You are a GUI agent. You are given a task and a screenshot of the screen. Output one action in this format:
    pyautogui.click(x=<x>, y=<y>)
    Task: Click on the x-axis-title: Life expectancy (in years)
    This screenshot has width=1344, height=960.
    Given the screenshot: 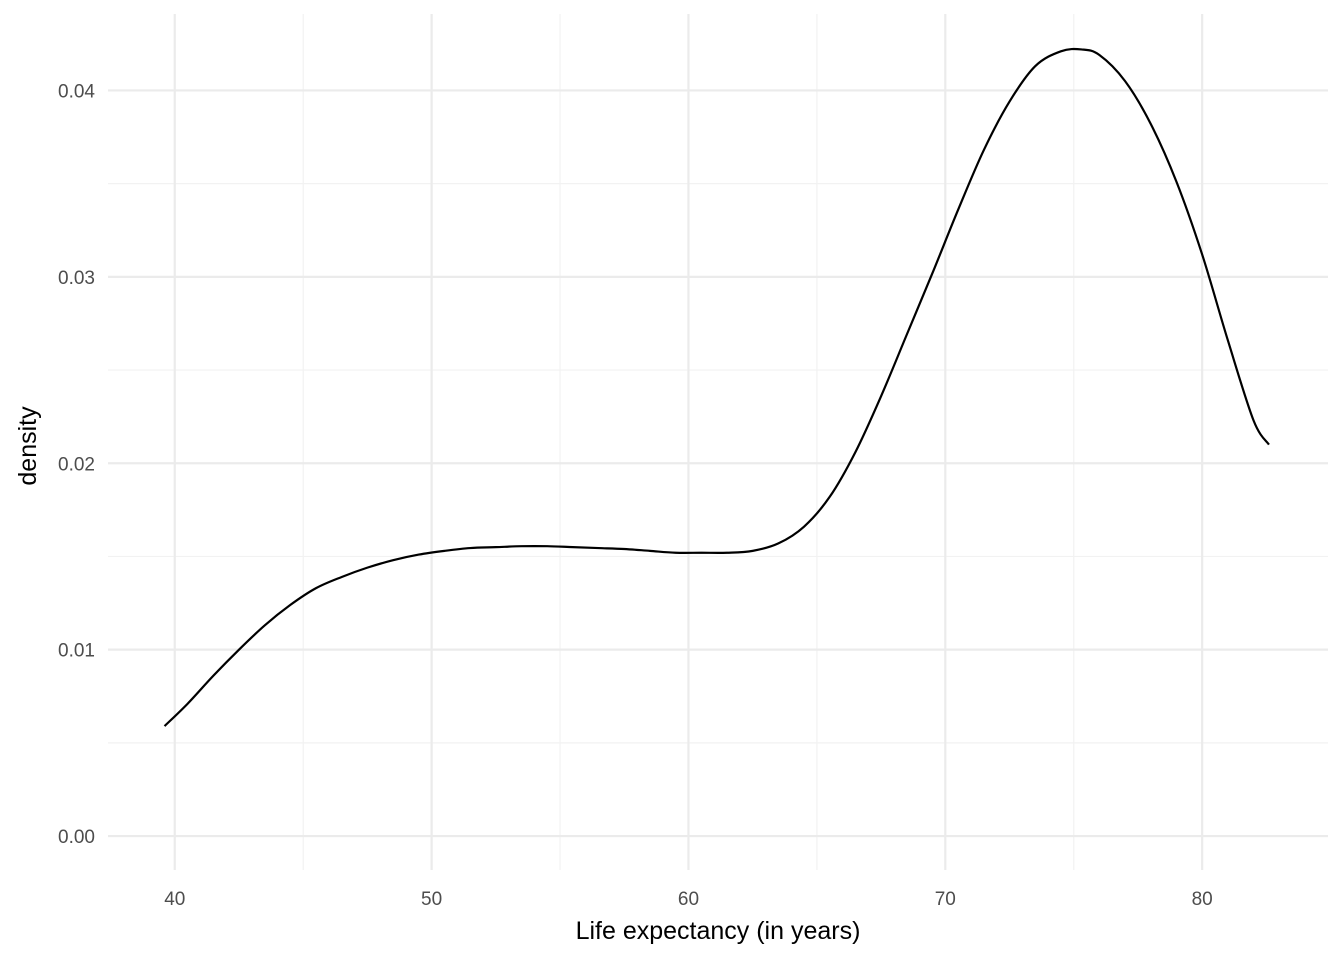 What is the action you would take?
    pyautogui.click(x=718, y=931)
    